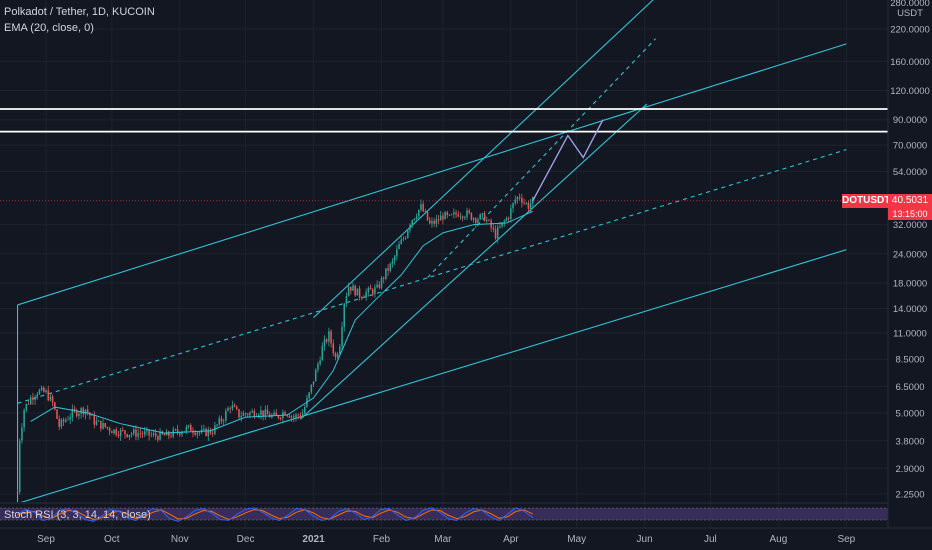 The width and height of the screenshot is (932, 550). Describe the element at coordinates (77, 515) in the screenshot. I see `stoch-rsi-label: Stoch RSI (3, 3, 14, 14, close)` at that location.